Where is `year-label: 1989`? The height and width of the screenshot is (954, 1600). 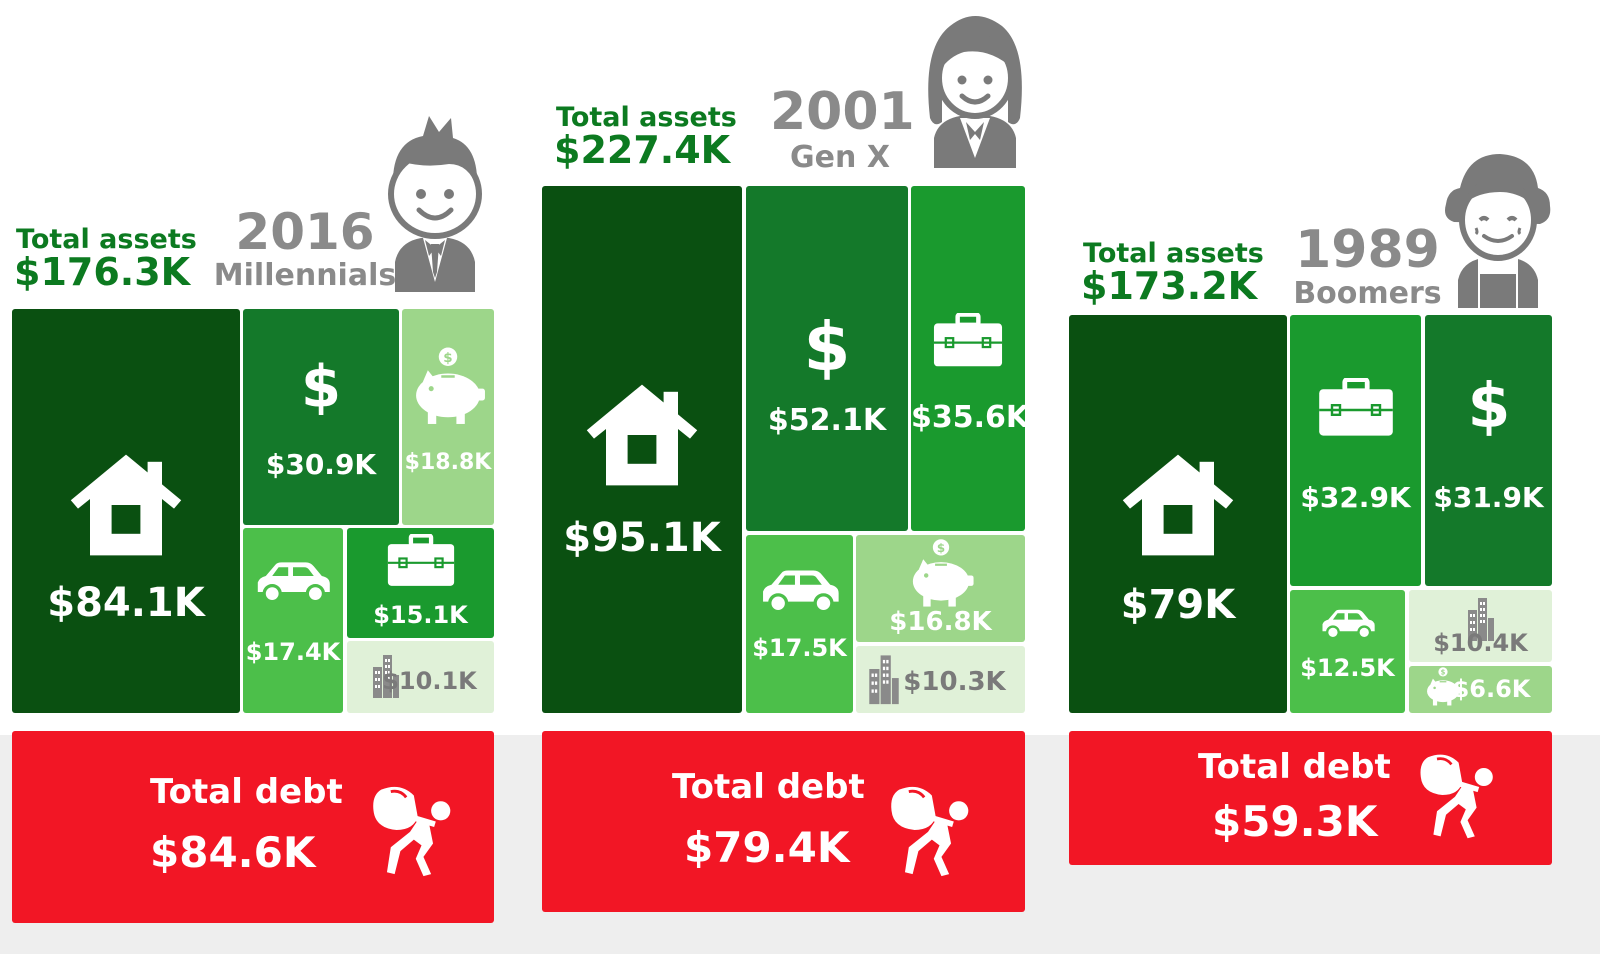
year-label: 1989 is located at coordinates (1367, 250).